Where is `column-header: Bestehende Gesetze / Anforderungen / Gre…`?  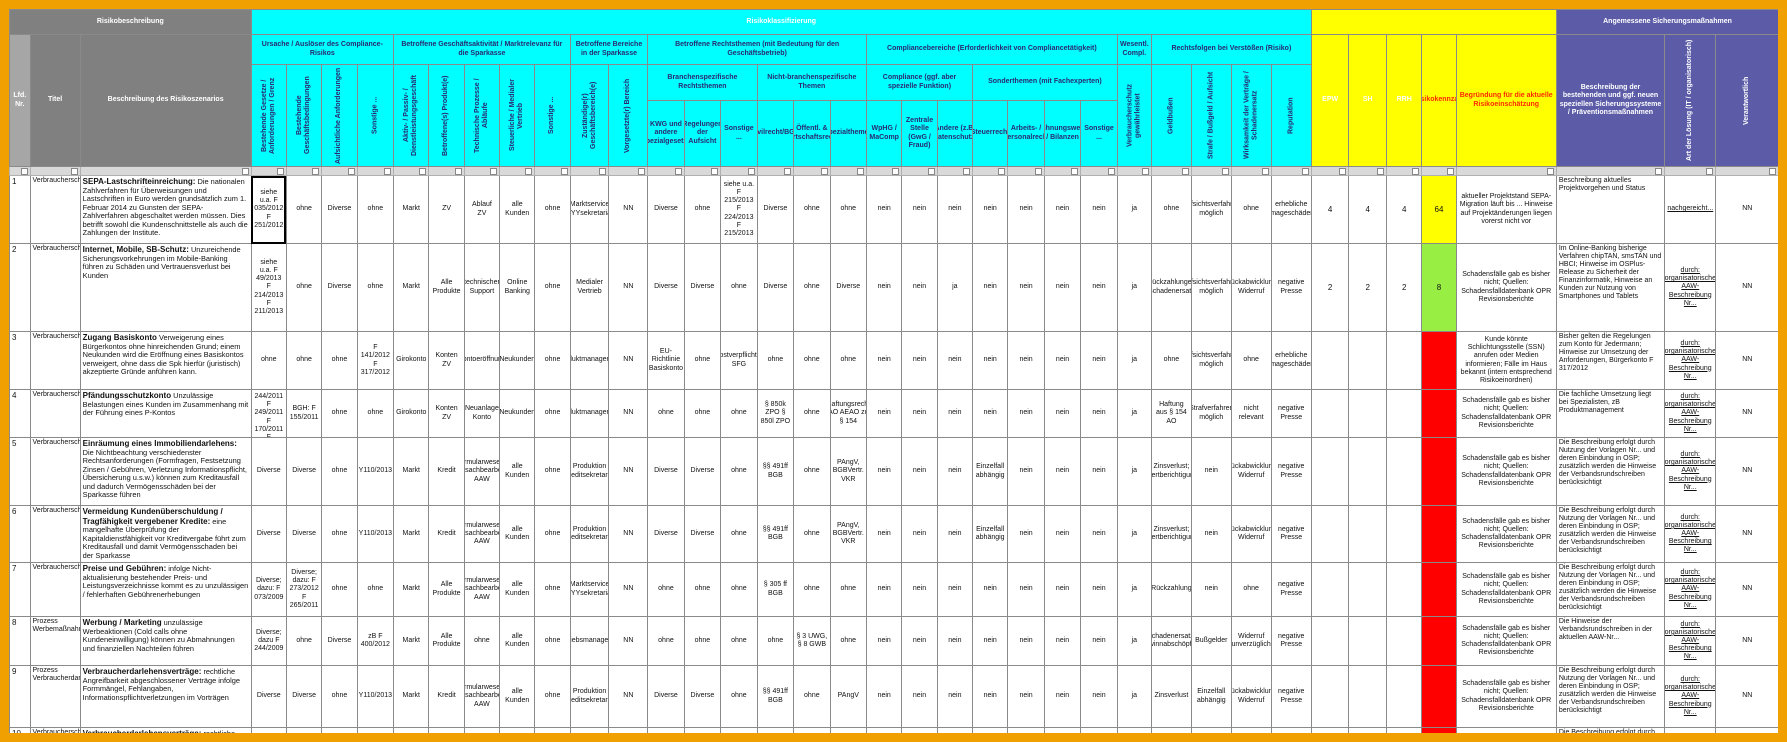 column-header: Bestehende Gesetze / Anforderungen / Gre… is located at coordinates (268, 115).